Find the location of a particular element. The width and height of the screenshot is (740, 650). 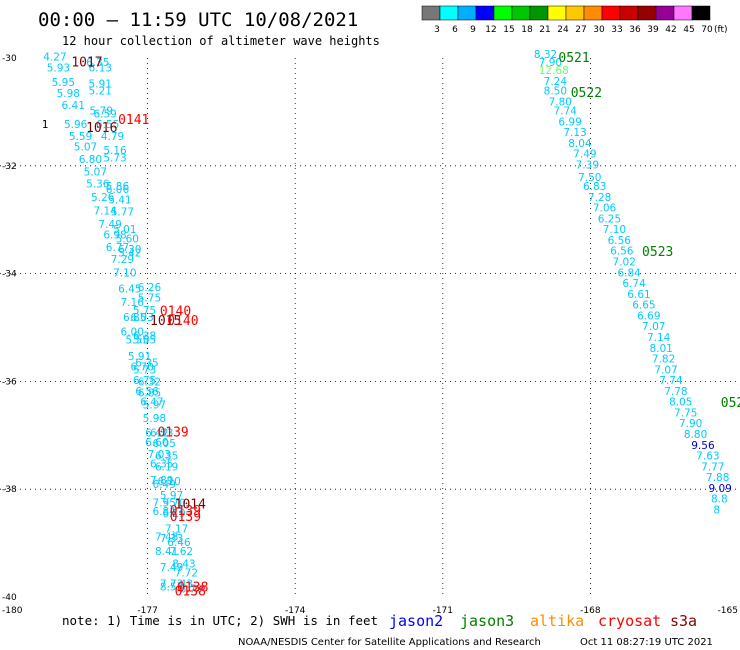

legend-label: 33 is located at coordinates (616, 30).